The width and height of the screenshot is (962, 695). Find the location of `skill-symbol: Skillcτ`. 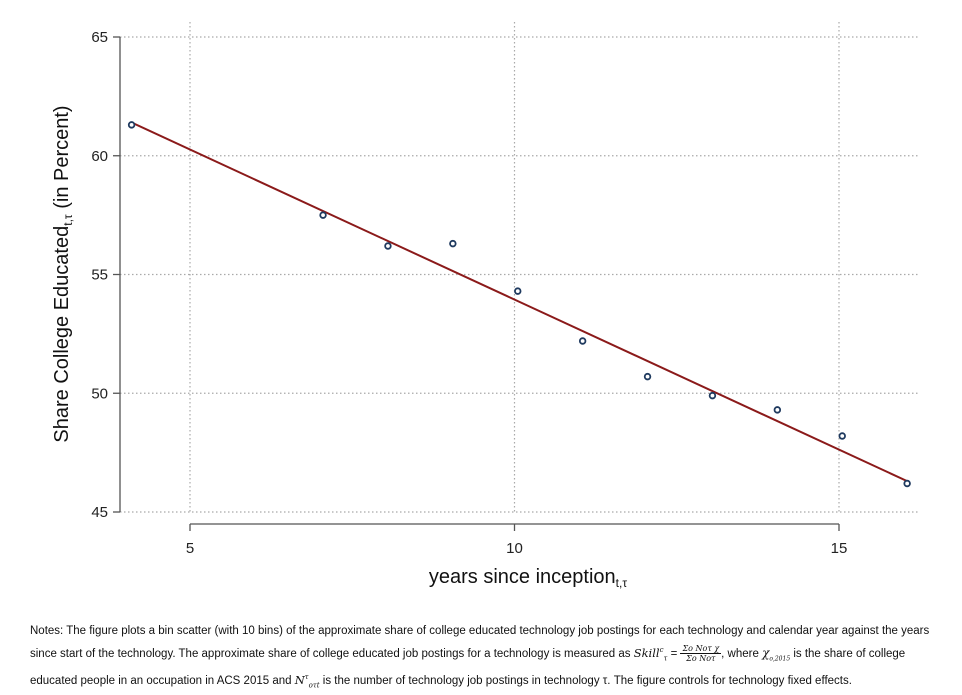

skill-symbol: Skillcτ is located at coordinates (650, 654).